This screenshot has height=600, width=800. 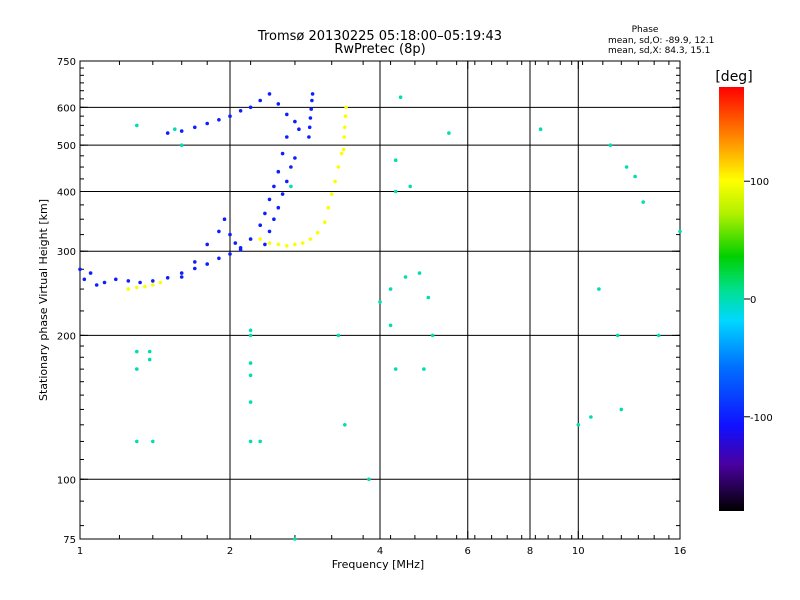 What do you see at coordinates (379, 49) in the screenshot?
I see `chart-title-line2: RwPretec (8p)` at bounding box center [379, 49].